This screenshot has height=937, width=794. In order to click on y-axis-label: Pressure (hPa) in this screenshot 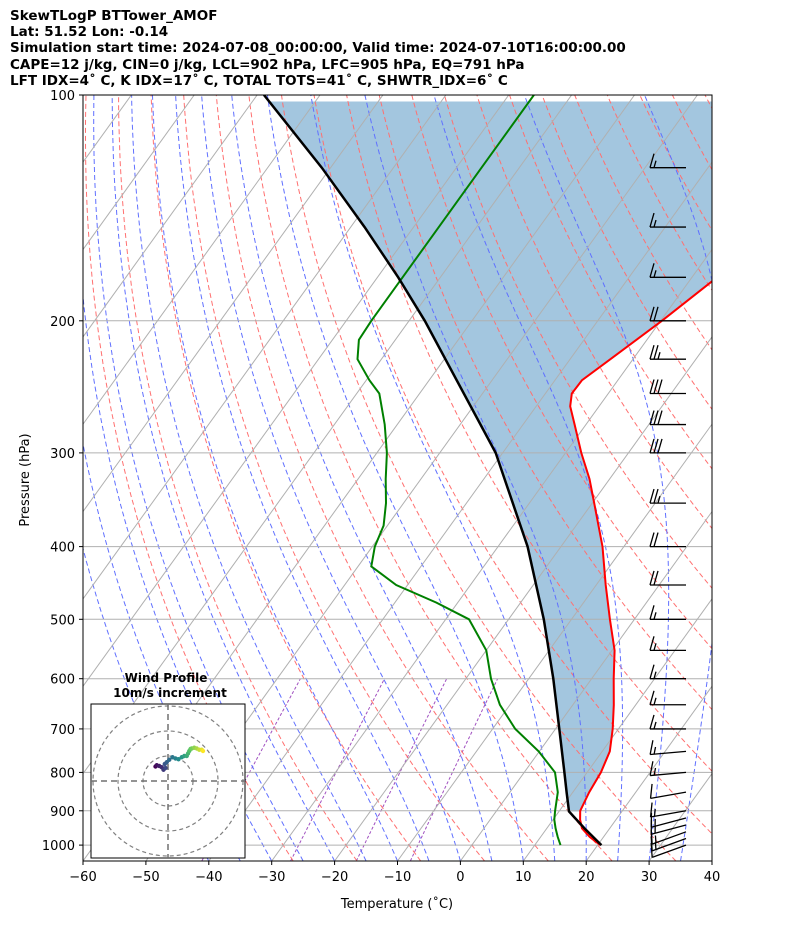, I will do `click(25, 479)`.